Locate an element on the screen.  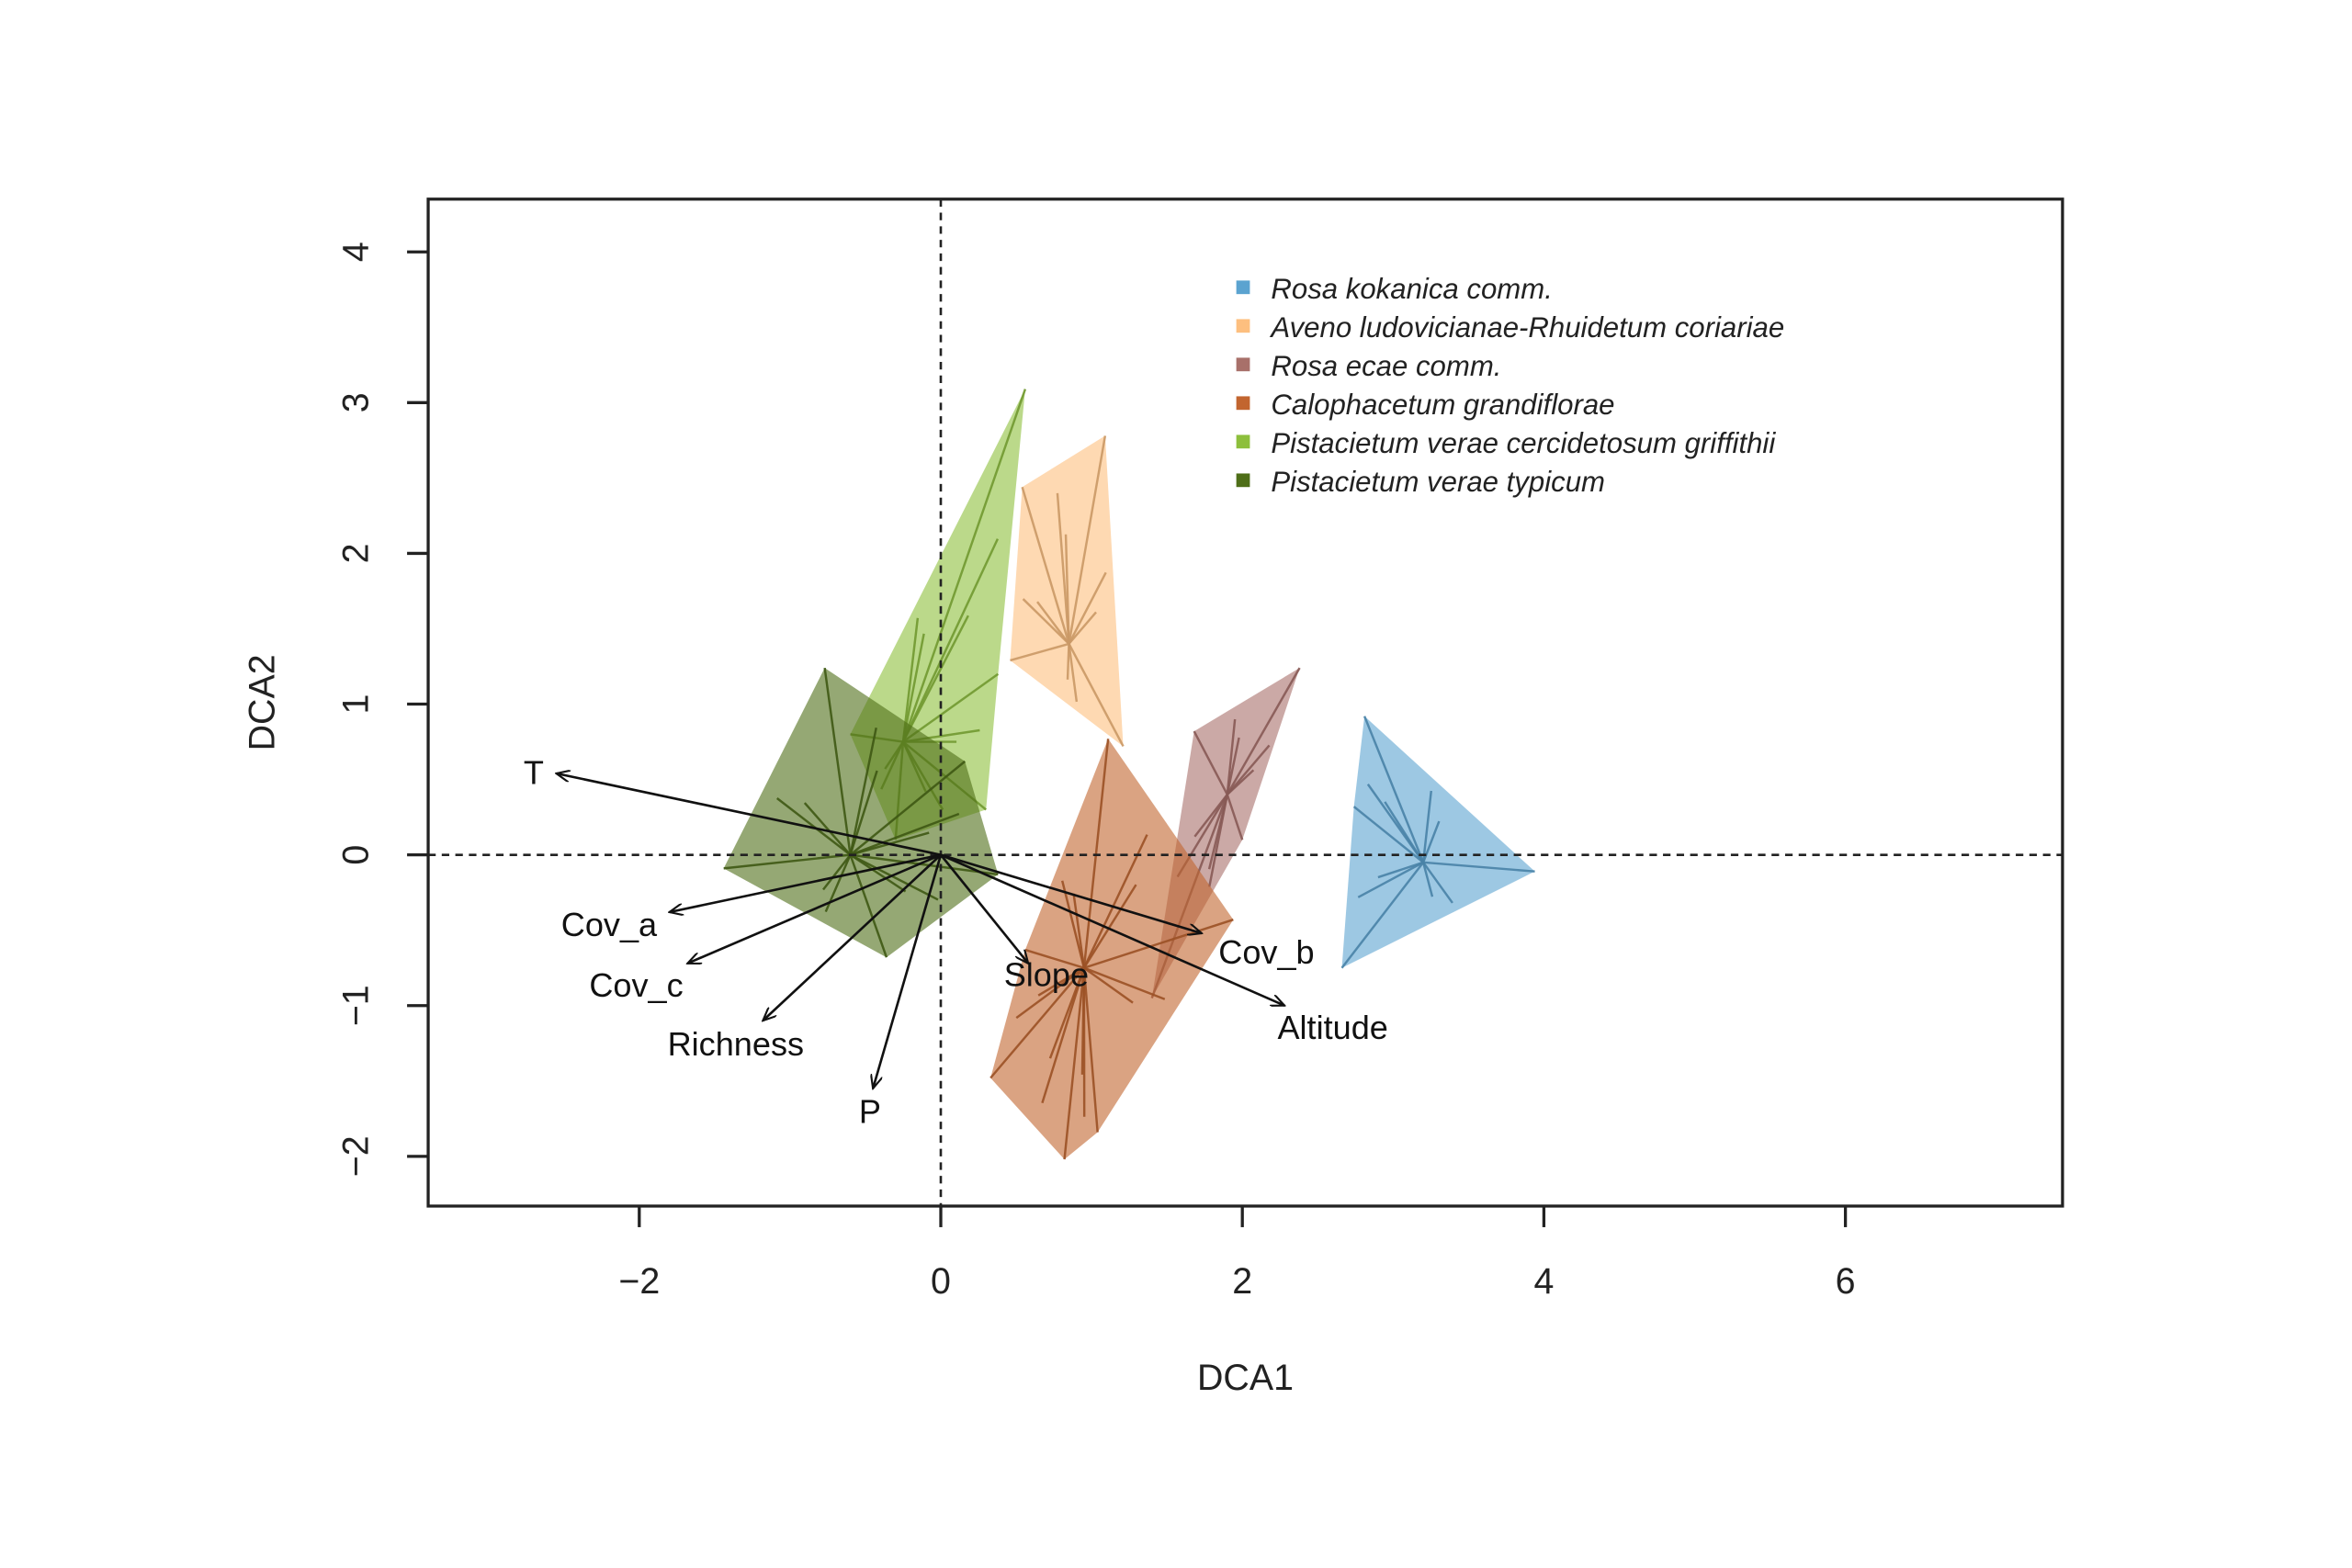
legend-label: Pistacietum verae typicum is located at coordinates (1438, 482).